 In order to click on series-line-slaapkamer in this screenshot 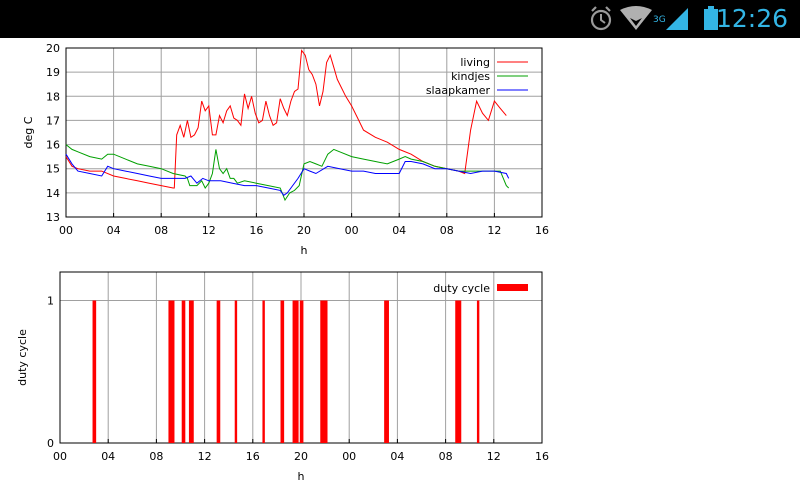, I will do `click(287, 174)`.